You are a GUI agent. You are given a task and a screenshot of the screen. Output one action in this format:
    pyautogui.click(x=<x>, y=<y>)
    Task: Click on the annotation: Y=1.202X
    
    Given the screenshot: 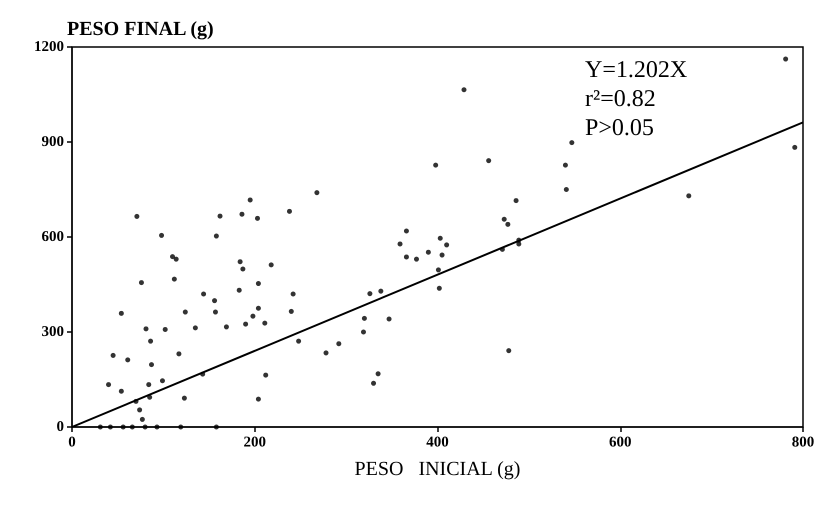 What is the action you would take?
    pyautogui.click(x=636, y=70)
    